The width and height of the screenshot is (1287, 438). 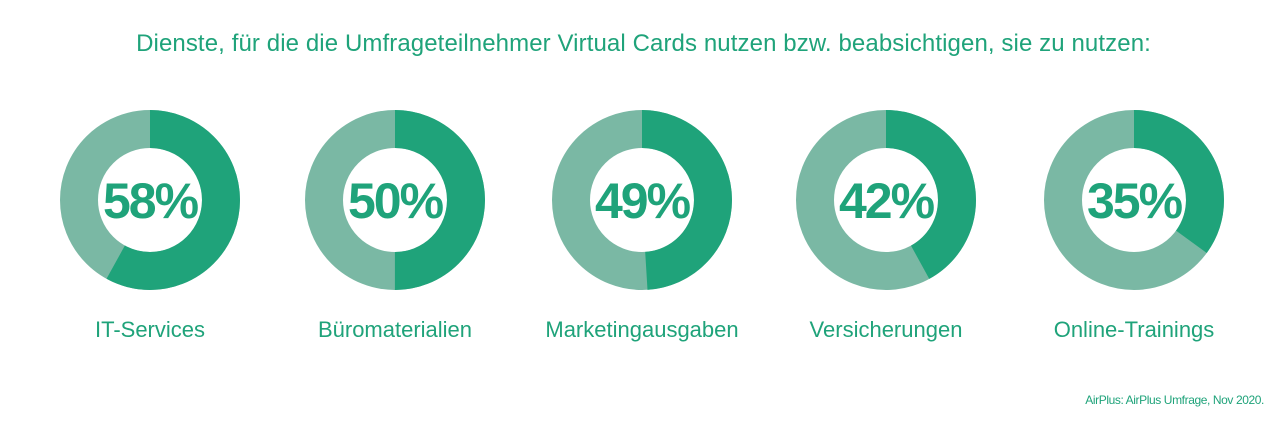 What do you see at coordinates (1134, 329) in the screenshot?
I see `category-label: Online-Trainings` at bounding box center [1134, 329].